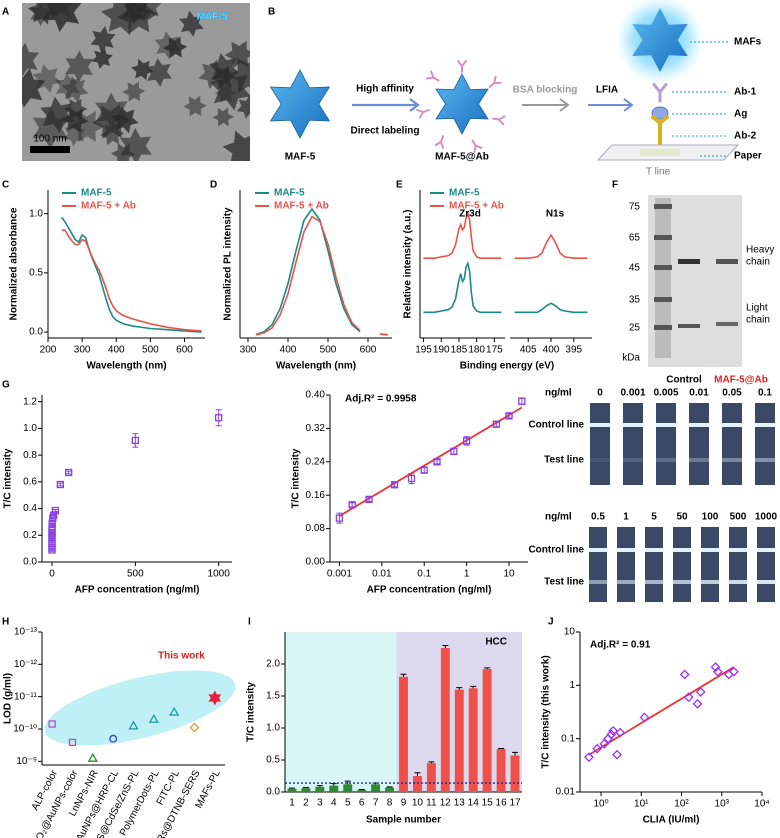  I want to click on panel-letter: J, so click(551, 622).